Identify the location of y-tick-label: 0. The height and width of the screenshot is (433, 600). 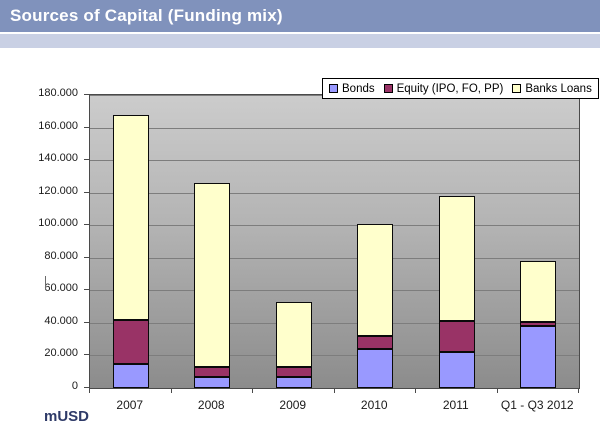
(74, 386).